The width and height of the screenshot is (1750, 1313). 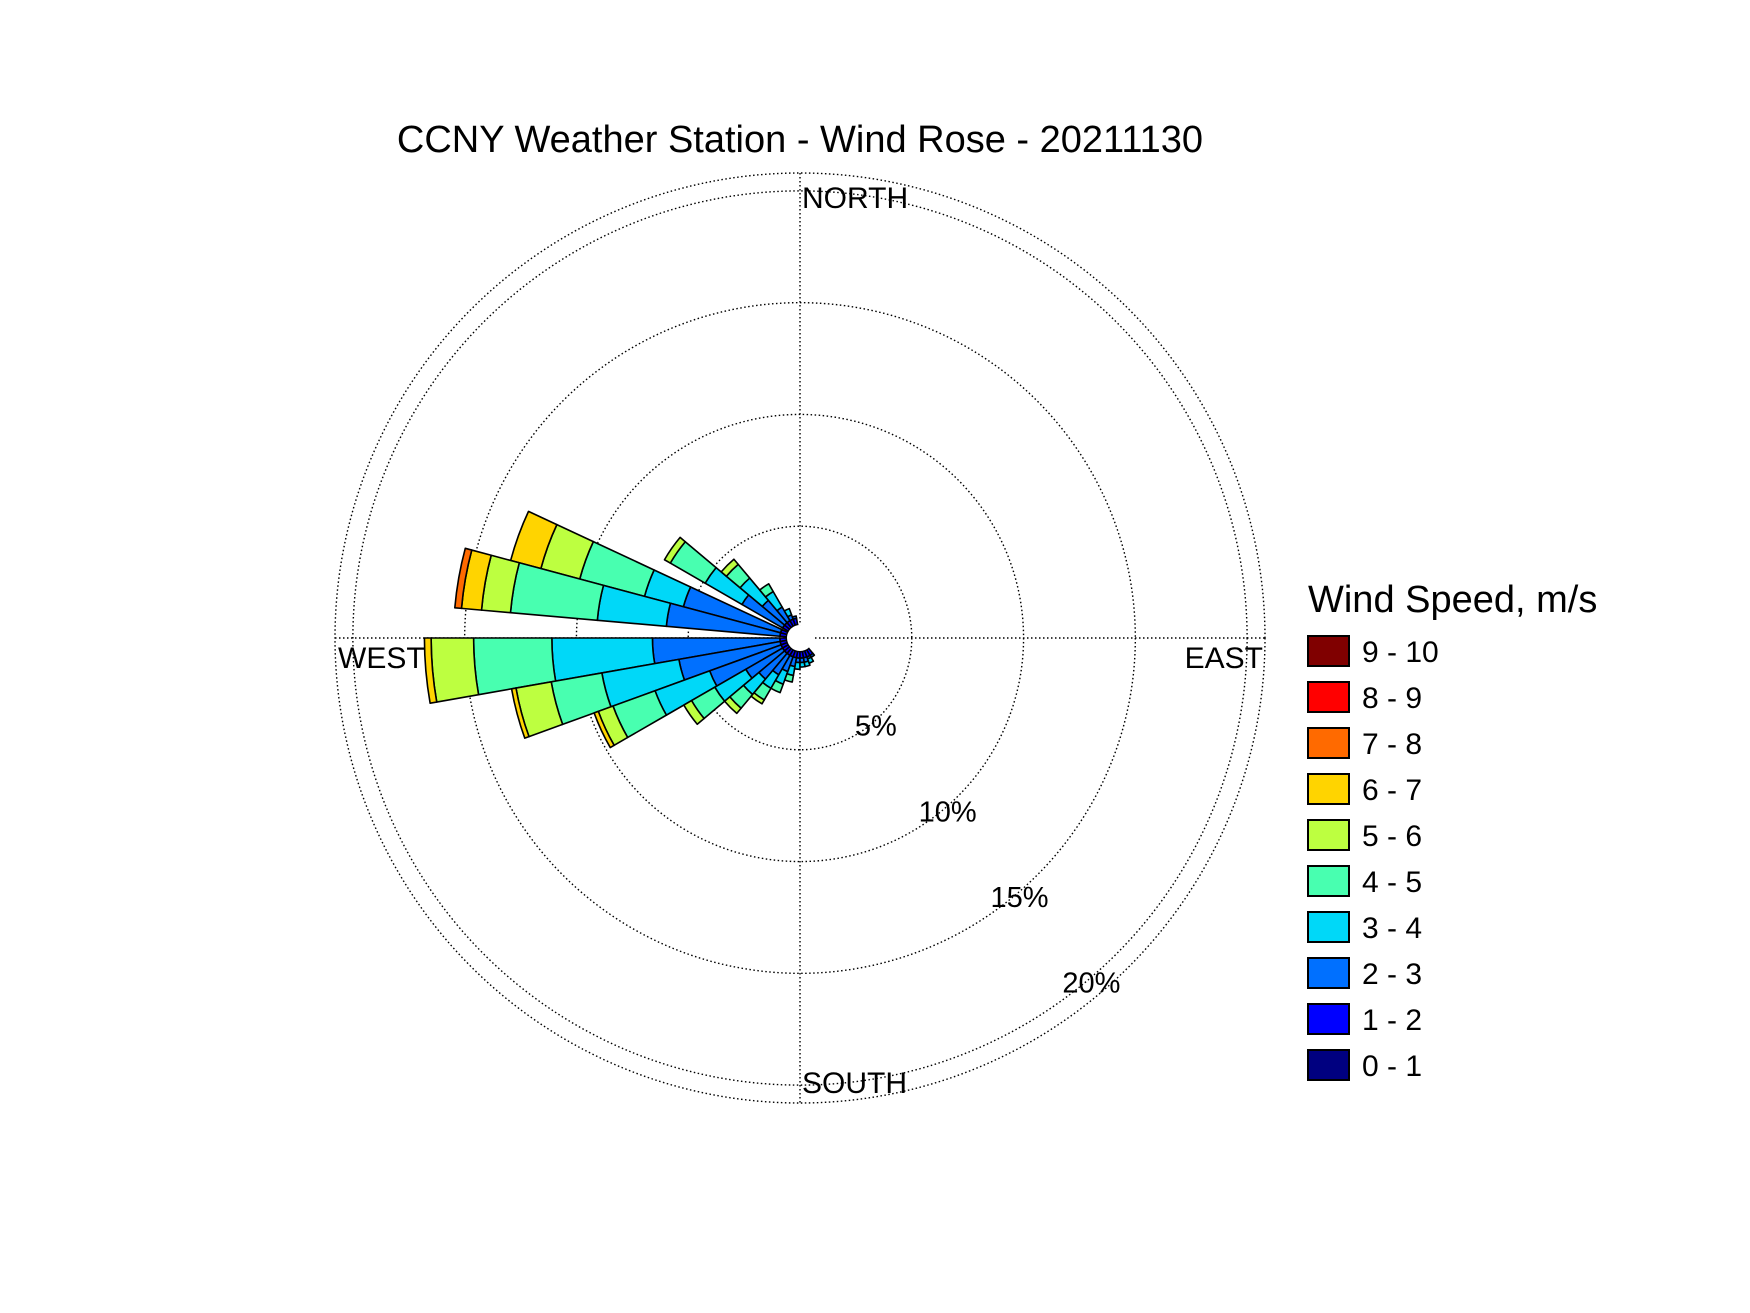 What do you see at coordinates (876, 727) in the screenshot?
I see `ring-label: 5%` at bounding box center [876, 727].